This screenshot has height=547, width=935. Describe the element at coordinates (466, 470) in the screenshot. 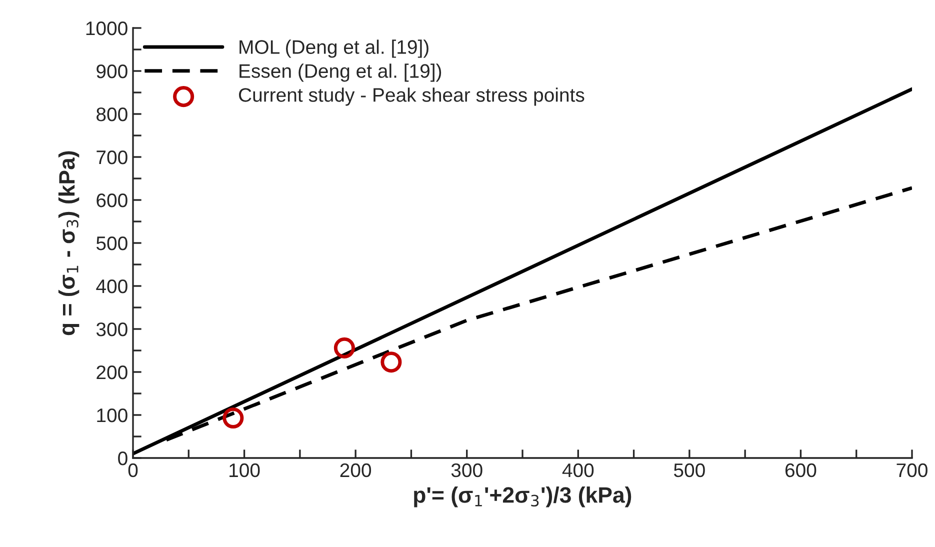

I see `x-tick-label: 300` at that location.